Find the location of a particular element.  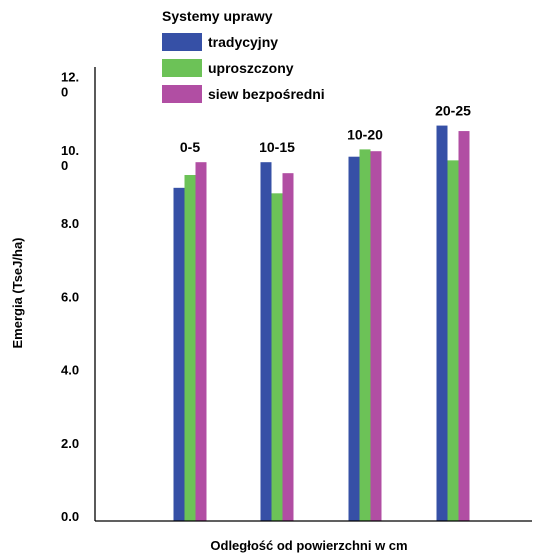

bar-0-5-siew-bezpośredni is located at coordinates (201, 341).